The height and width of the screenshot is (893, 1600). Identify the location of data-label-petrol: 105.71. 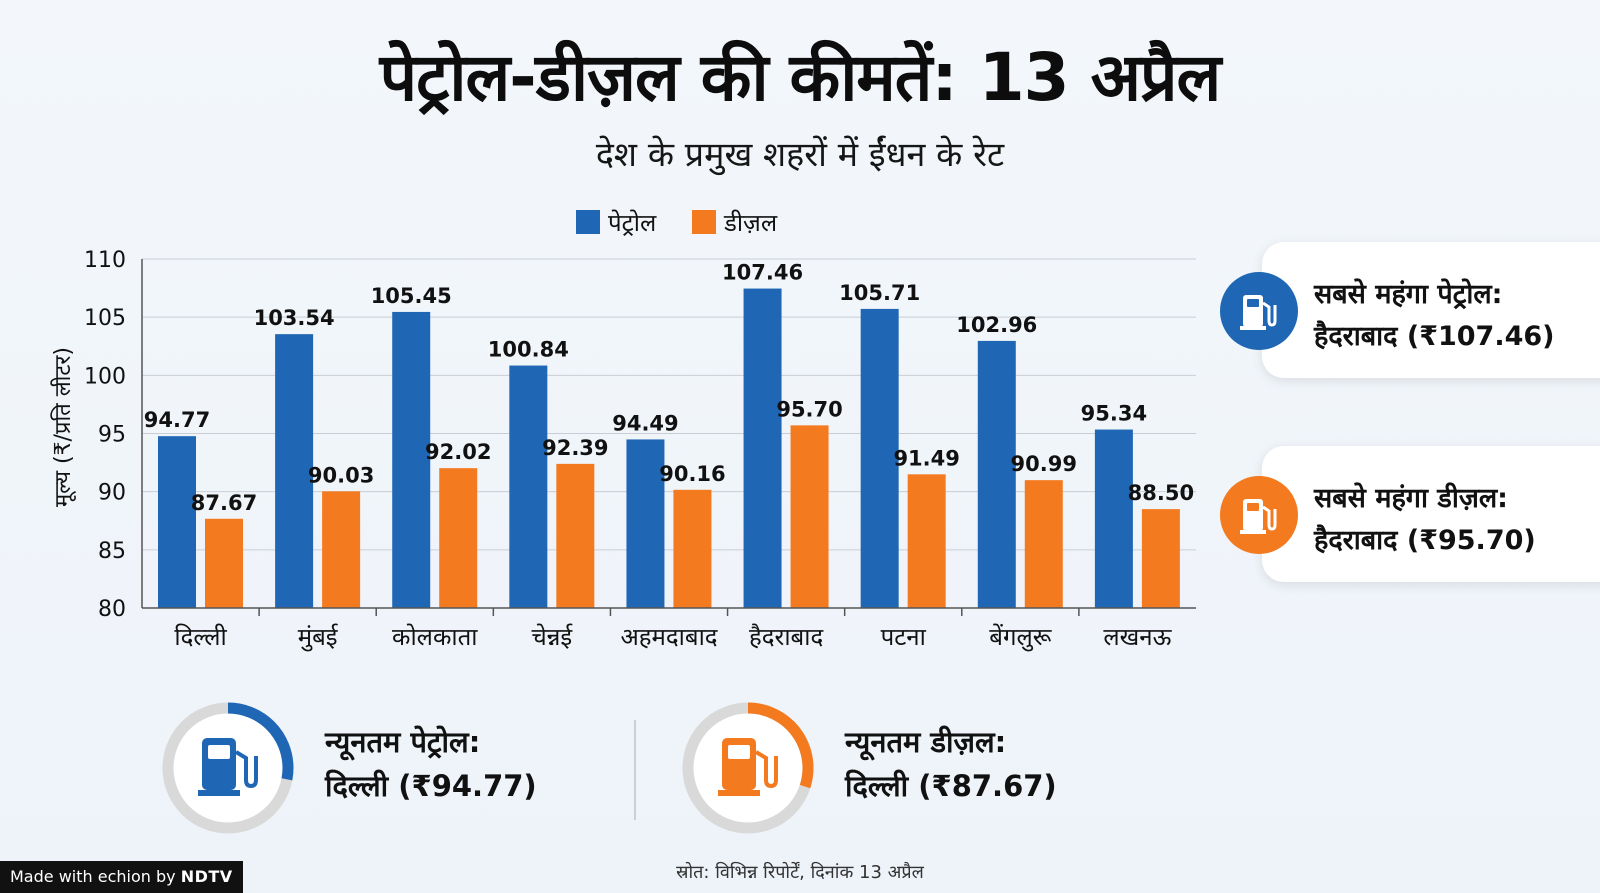
(879, 293).